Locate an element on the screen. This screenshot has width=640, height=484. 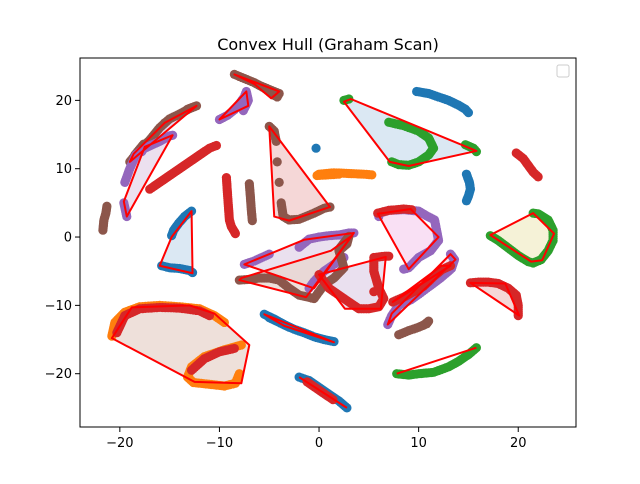
x-tick-label: 10 is located at coordinates (418, 443).